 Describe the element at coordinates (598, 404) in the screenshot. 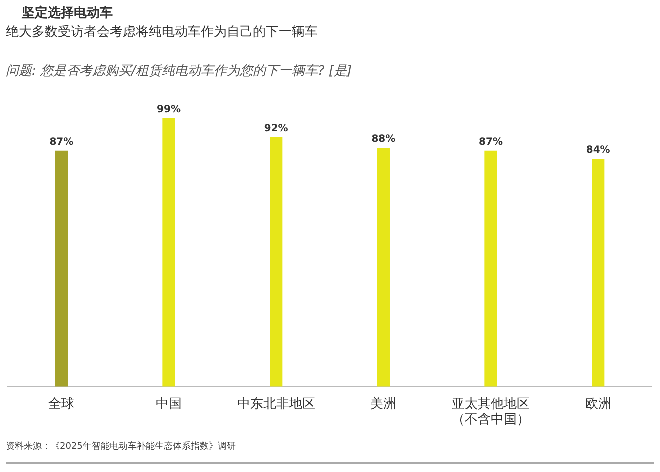

I see `x-tick-label: 欧洲` at that location.